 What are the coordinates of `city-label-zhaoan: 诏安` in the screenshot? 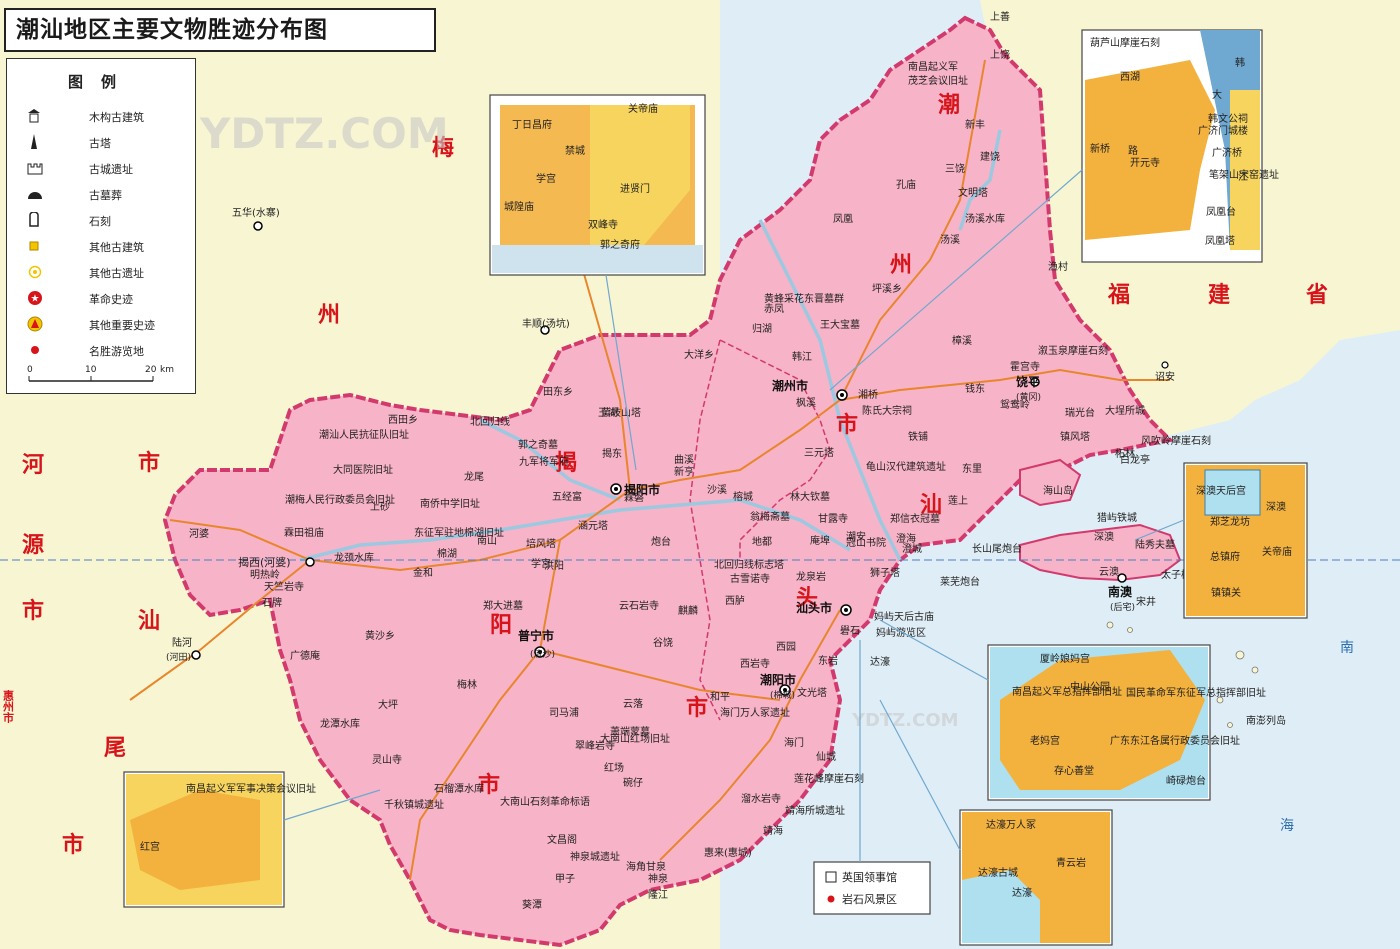 It's located at (1165, 376).